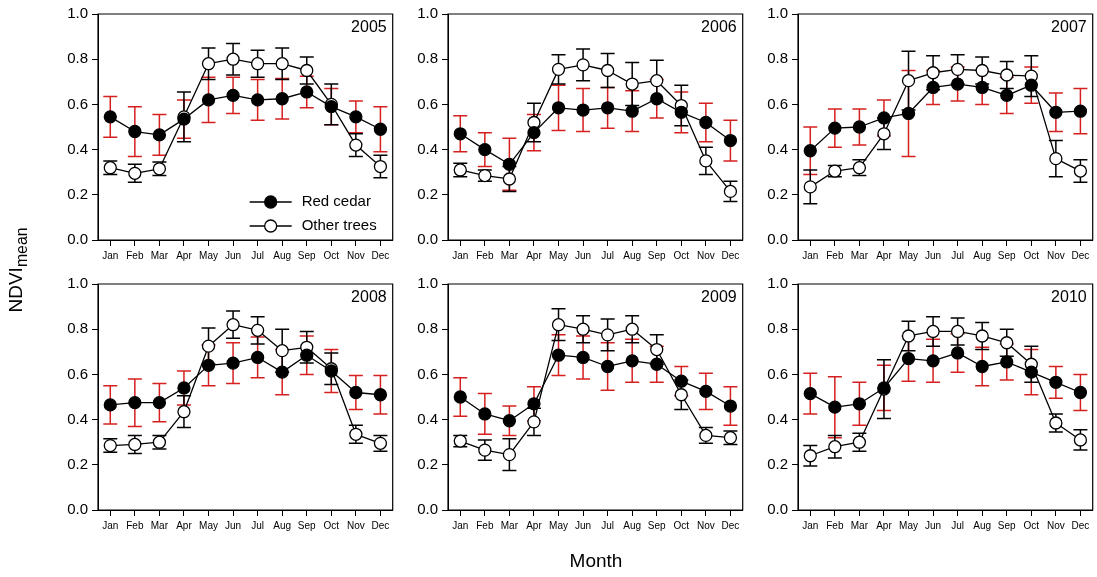 The height and width of the screenshot is (577, 1097). Describe the element at coordinates (596, 561) in the screenshot. I see `x-axis-title: Month` at that location.